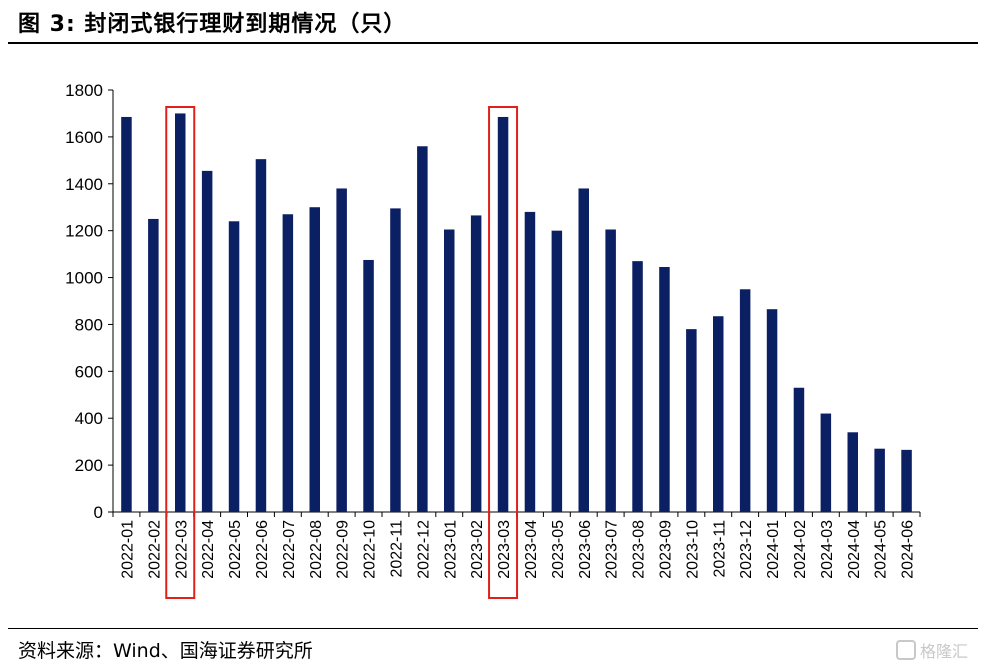  I want to click on watermark-logo-icon, so click(905, 650).